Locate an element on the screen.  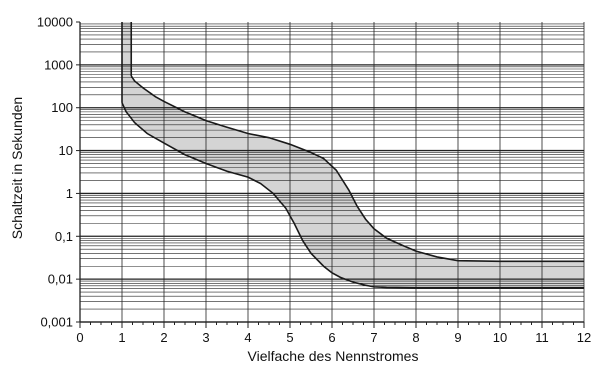
x-tick-label: 2 is located at coordinates (163, 337).